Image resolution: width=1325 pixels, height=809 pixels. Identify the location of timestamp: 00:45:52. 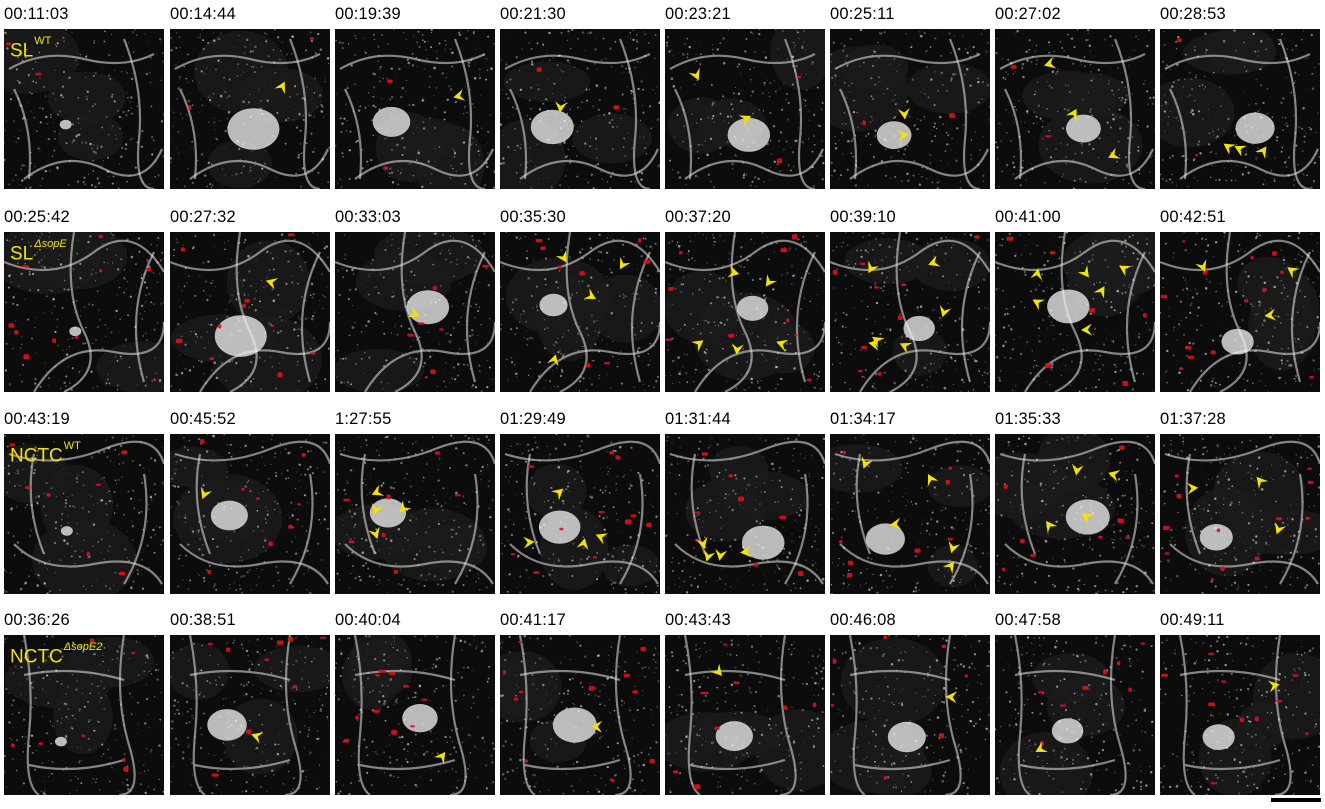
(203, 419).